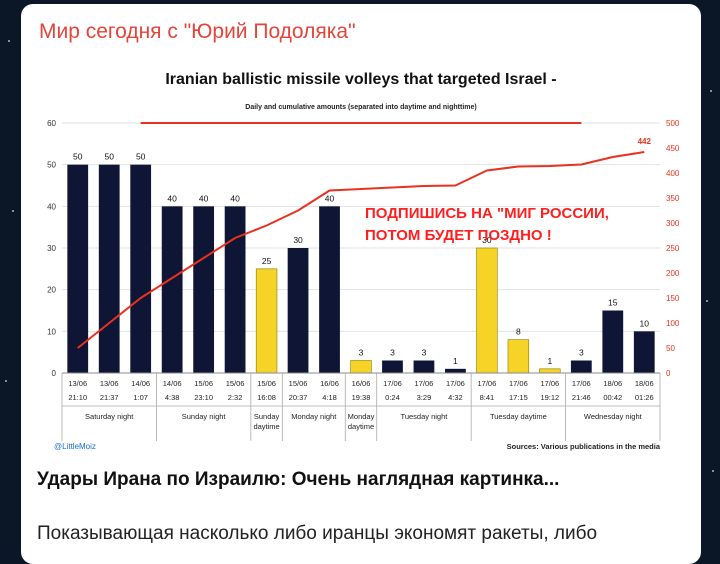 This screenshot has width=720, height=564. Describe the element at coordinates (673, 223) in the screenshot. I see `y-right-tick-label: 300` at that location.